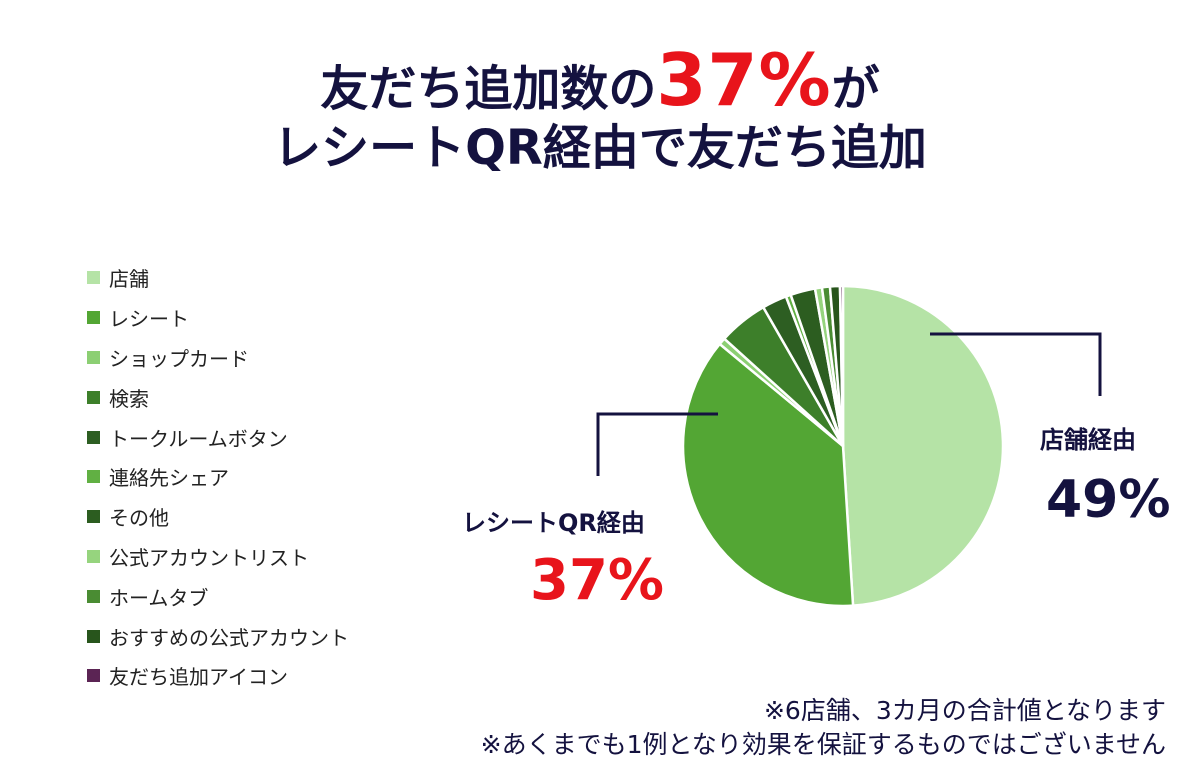  I want to click on legend-label: 連絡先シェア, so click(169, 478).